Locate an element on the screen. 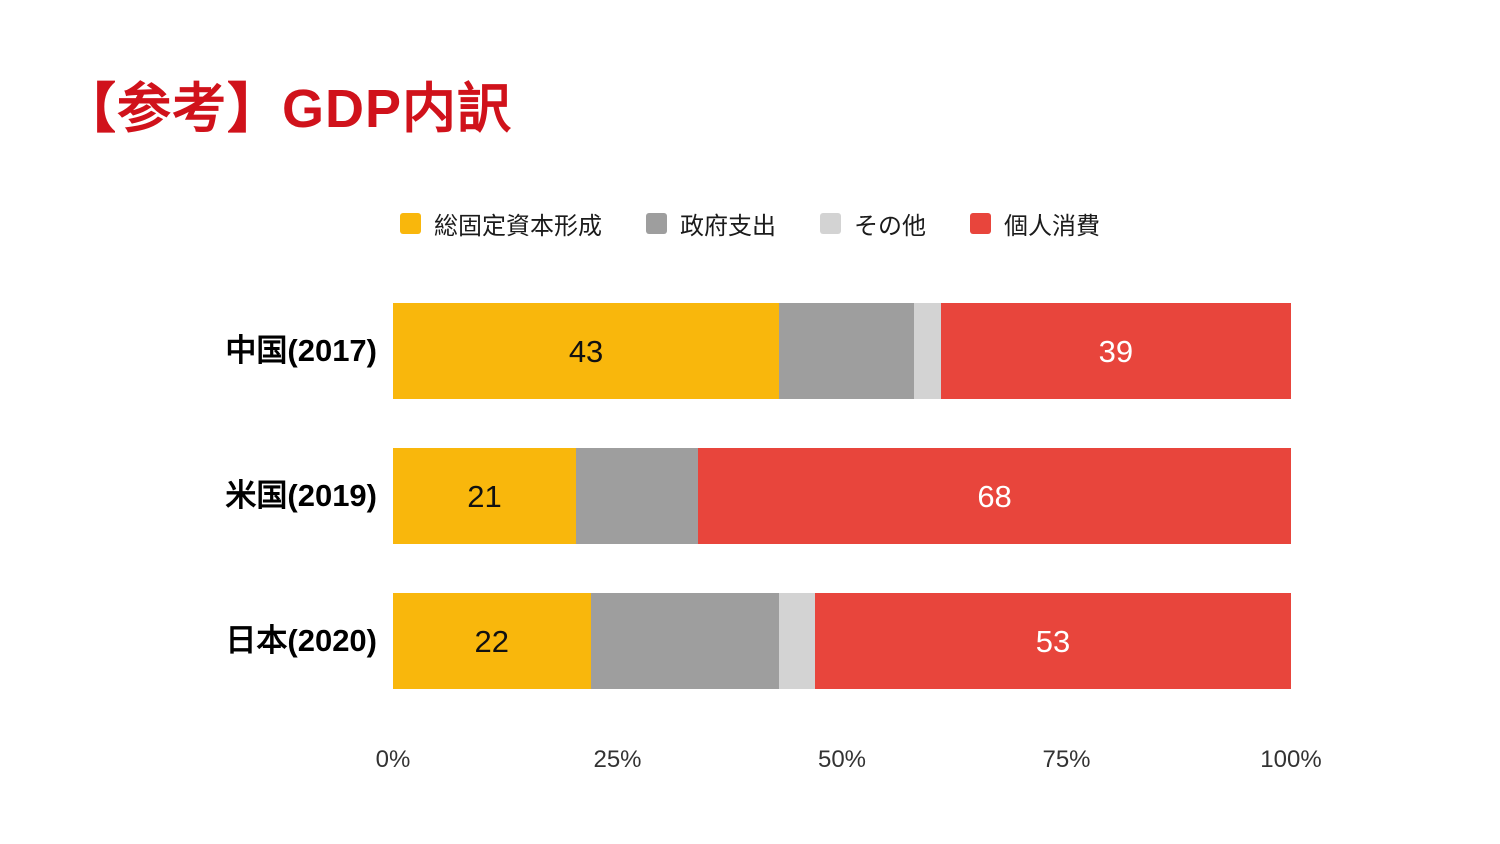  legend-item: その他 is located at coordinates (873, 223).